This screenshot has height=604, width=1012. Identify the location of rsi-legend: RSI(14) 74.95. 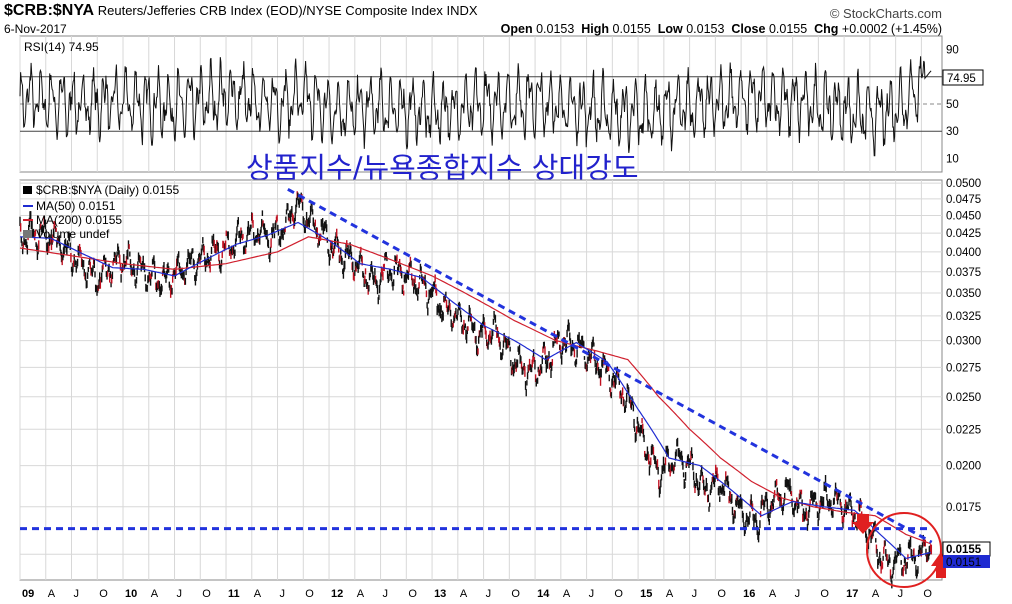
(61, 47).